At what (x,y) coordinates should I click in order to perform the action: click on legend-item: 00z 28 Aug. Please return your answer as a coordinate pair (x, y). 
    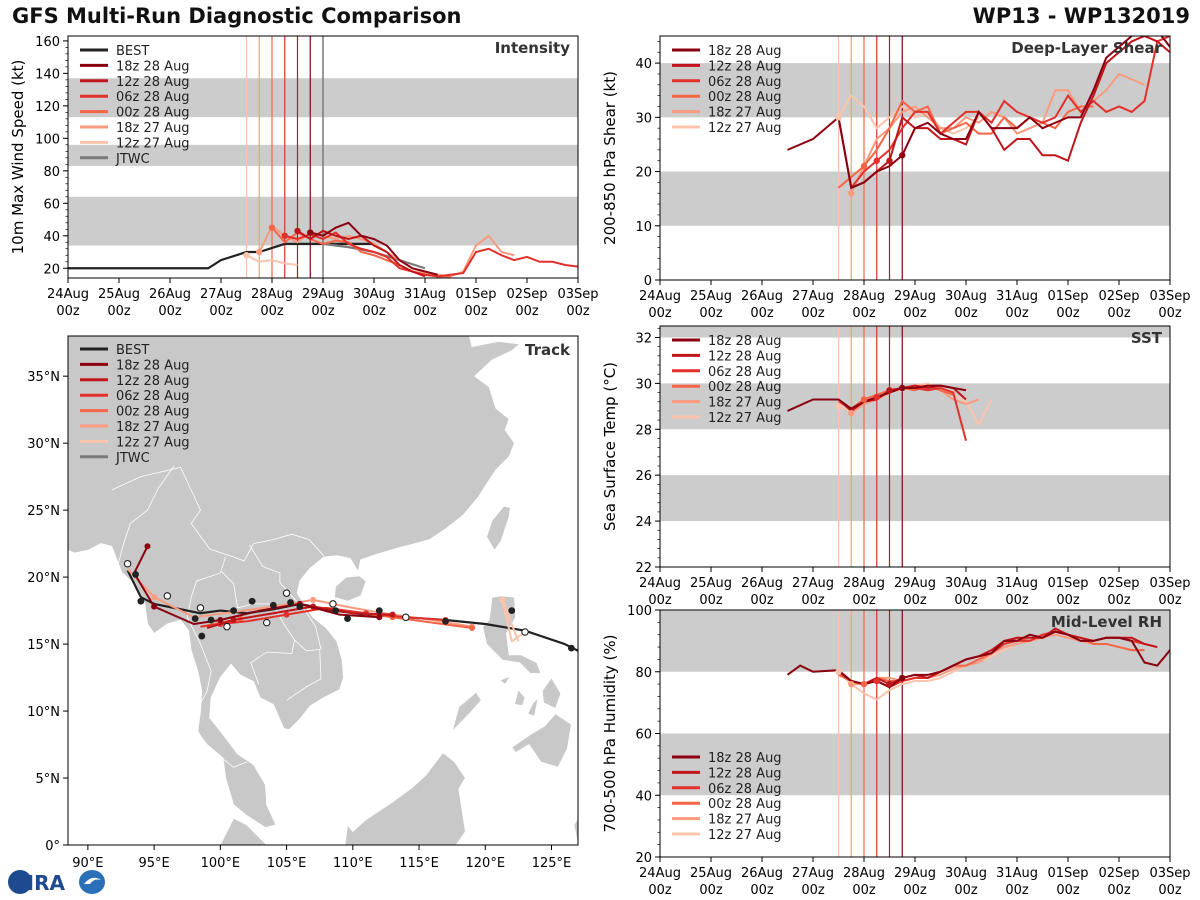
    Looking at the image, I should click on (727, 97).